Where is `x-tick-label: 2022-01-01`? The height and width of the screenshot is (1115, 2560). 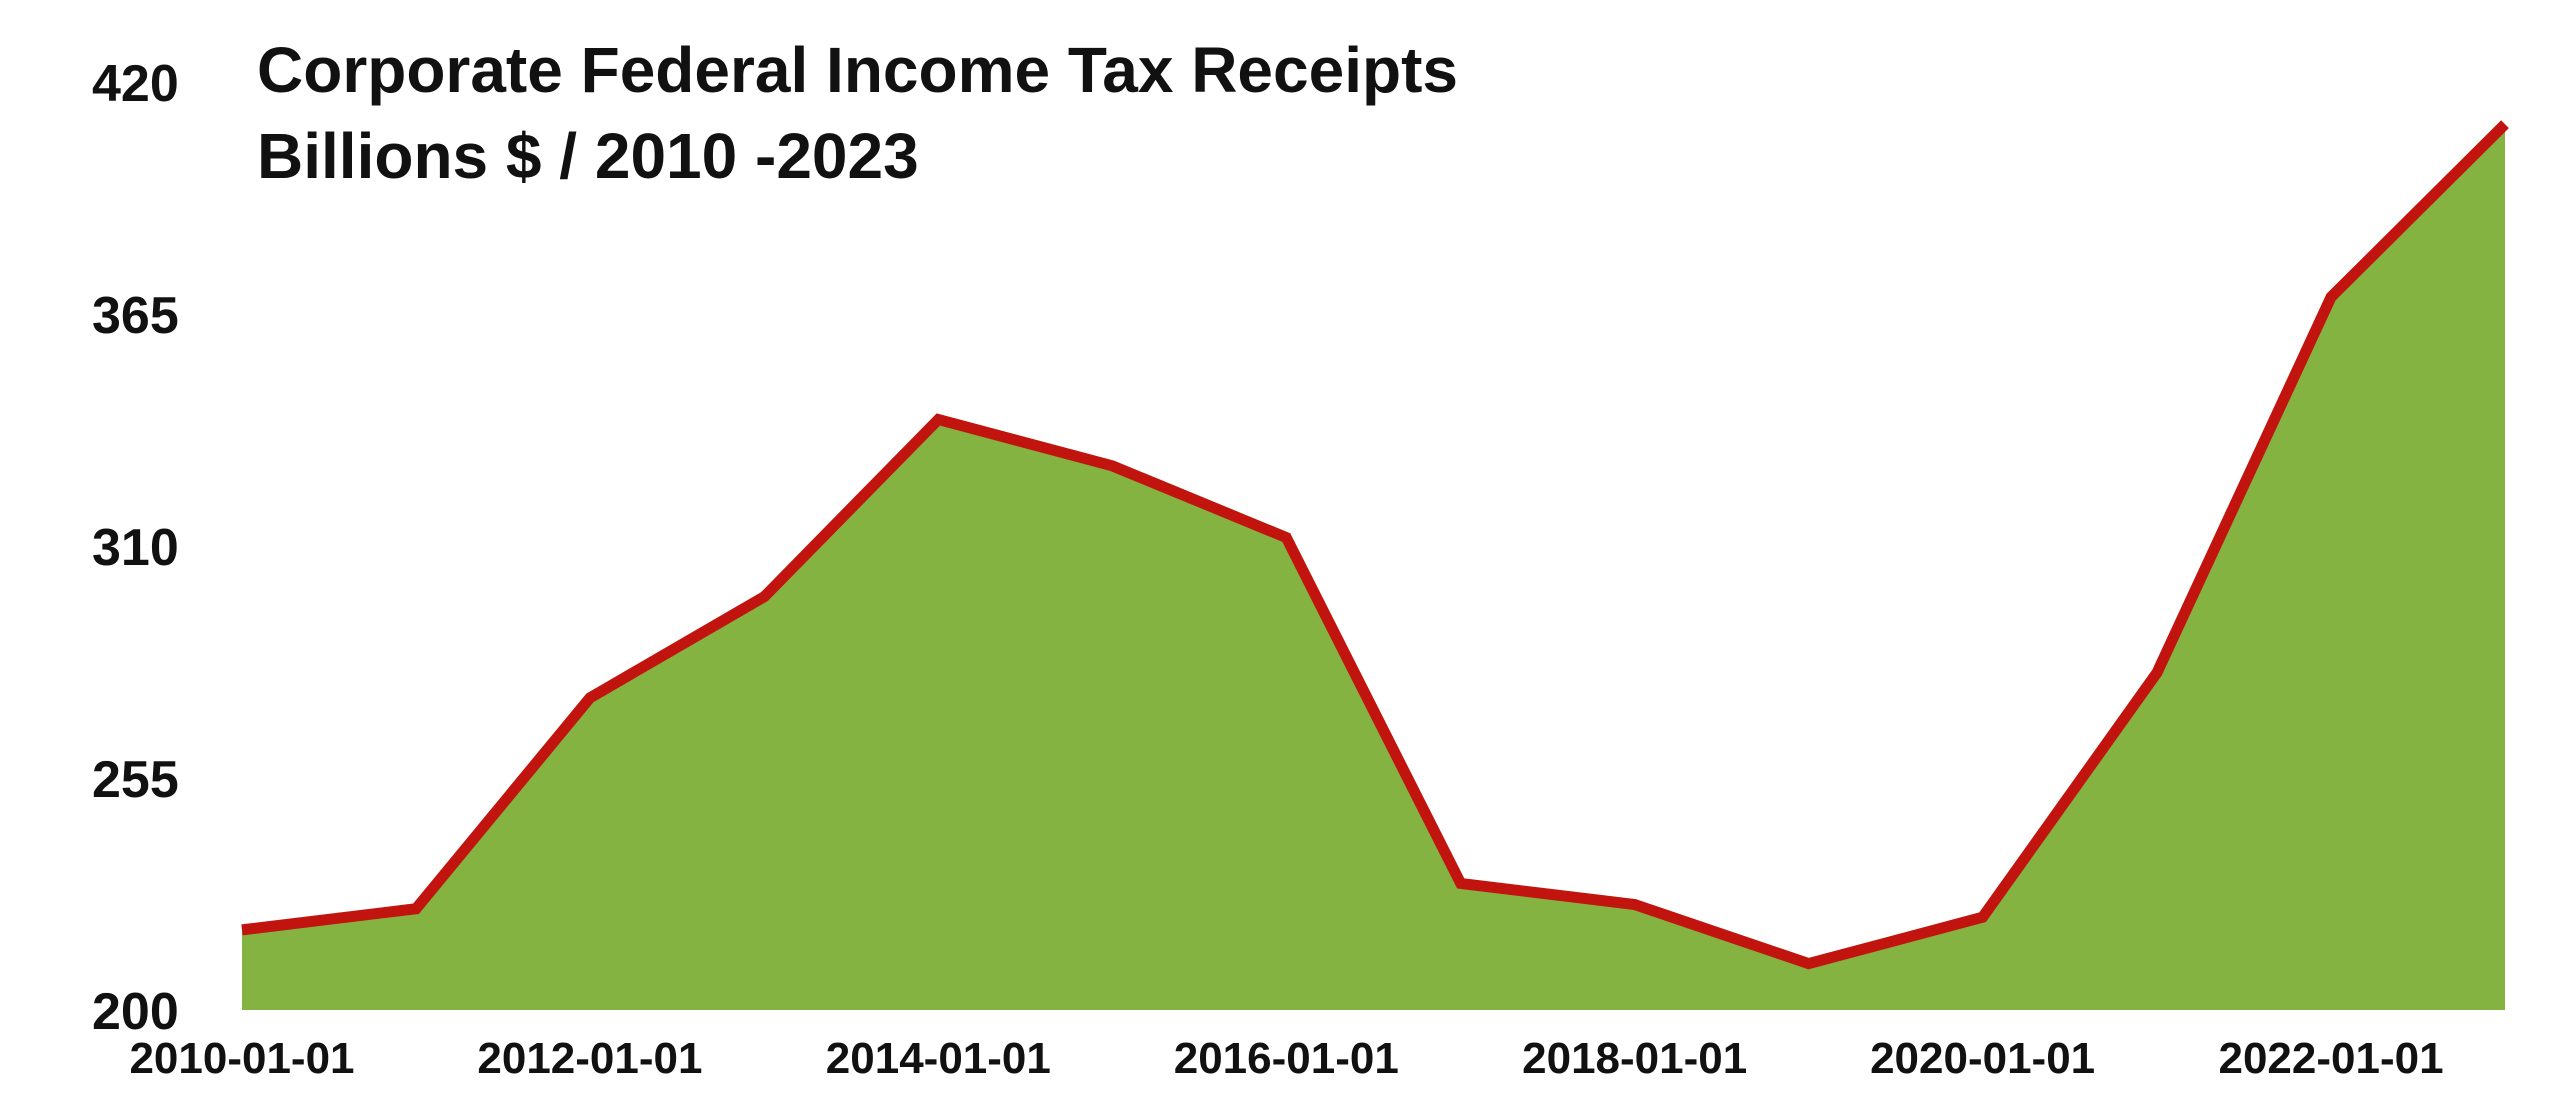
x-tick-label: 2022-01-01 is located at coordinates (2330, 1058).